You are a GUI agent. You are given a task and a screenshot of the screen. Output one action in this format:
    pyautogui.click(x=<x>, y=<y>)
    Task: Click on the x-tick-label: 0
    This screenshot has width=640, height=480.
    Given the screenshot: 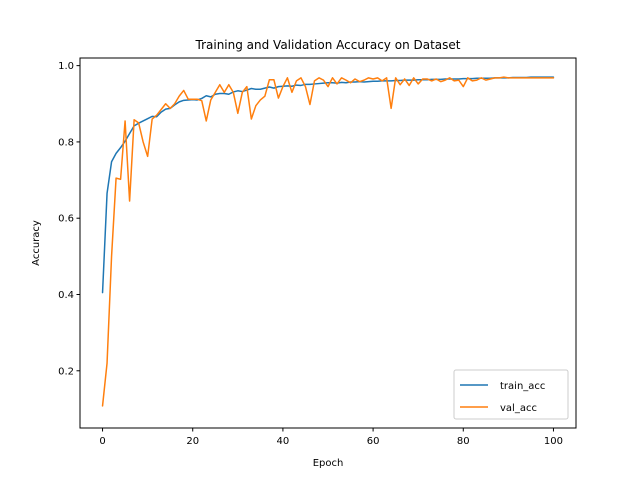 What is the action you would take?
    pyautogui.click(x=102, y=441)
    